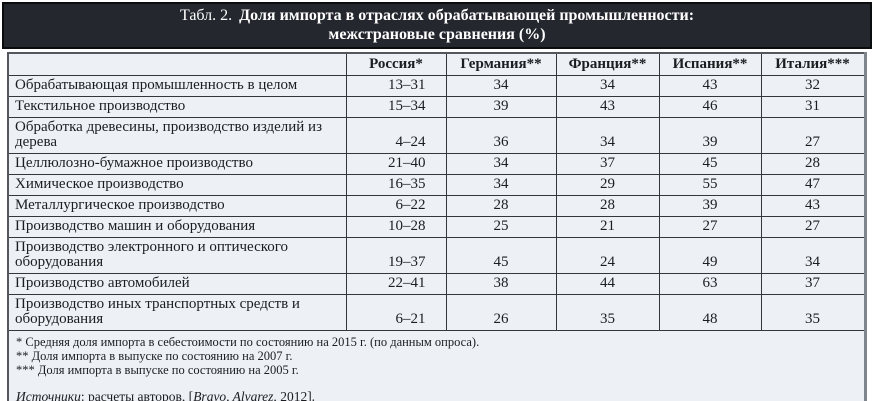 This screenshot has width=874, height=401. What do you see at coordinates (396, 64) in the screenshot?
I see `column-header-russia: Россия*` at bounding box center [396, 64].